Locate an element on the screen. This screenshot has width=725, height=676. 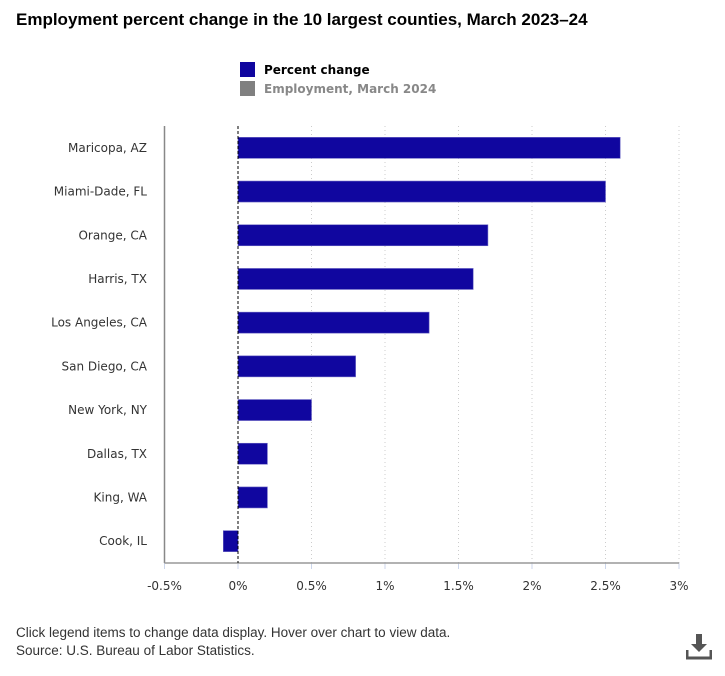
y-tick-label: New York, NY is located at coordinates (108, 410).